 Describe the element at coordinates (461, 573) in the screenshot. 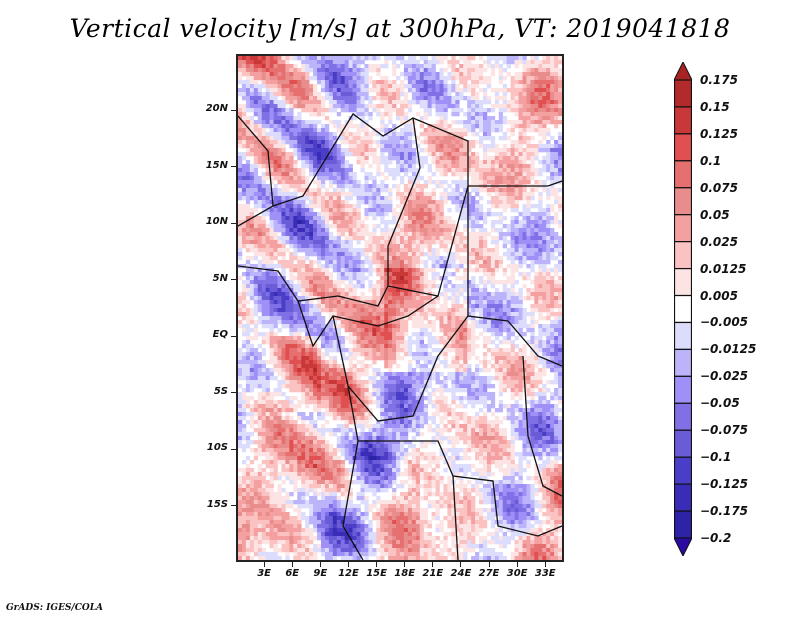

I see `x-tick-label: 24E` at that location.